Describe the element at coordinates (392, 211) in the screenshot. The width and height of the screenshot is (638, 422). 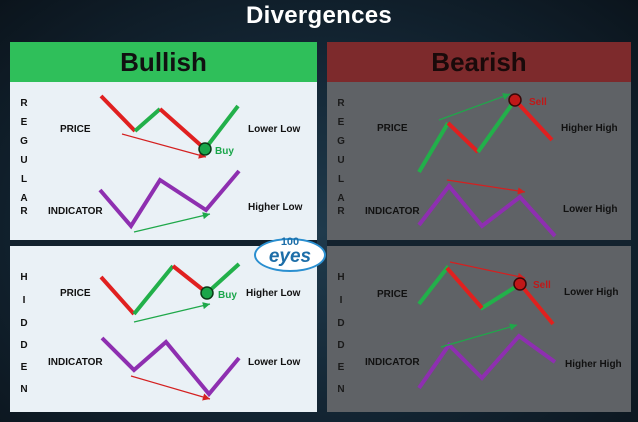
I see `bear-regular-indicator-label: INDICATOR` at that location.